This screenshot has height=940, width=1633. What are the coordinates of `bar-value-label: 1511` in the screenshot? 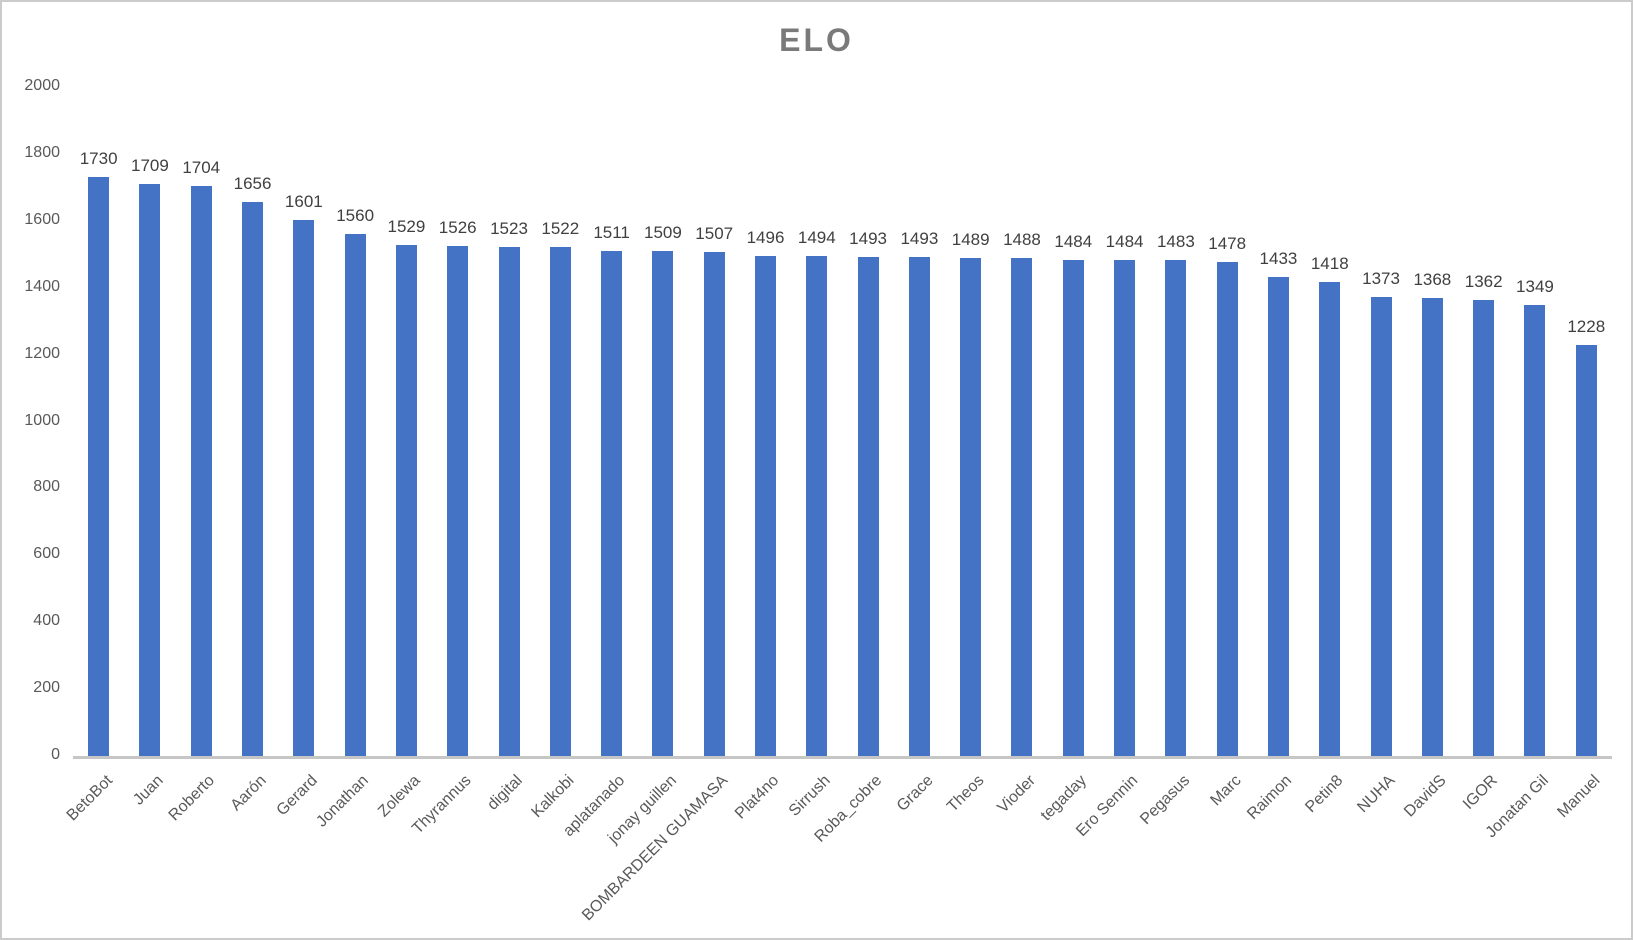 It's located at (611, 232).